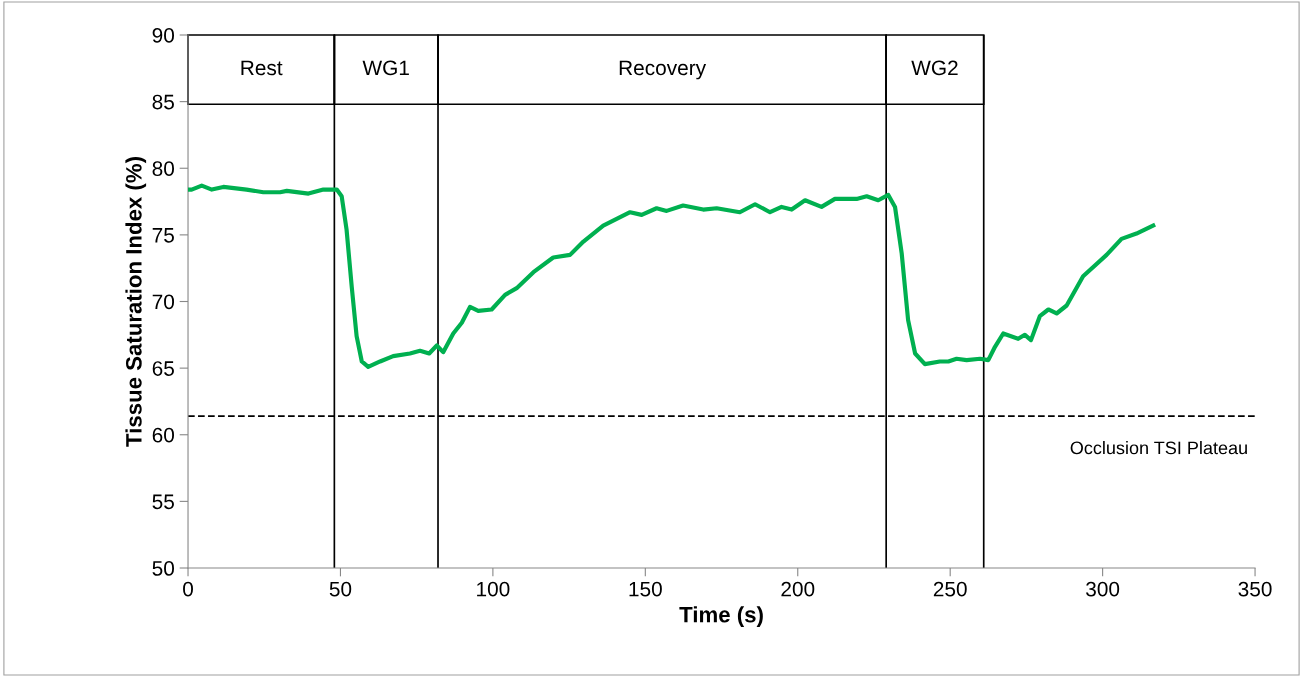 This screenshot has width=1303, height=677. I want to click on y-tick-label: 80, so click(163, 169).